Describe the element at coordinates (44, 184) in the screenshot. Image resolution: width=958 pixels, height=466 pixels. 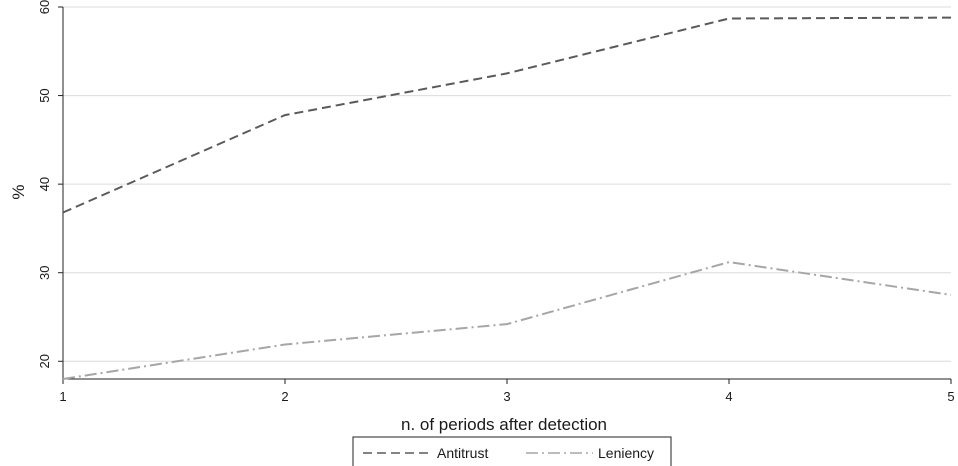
I see `y-tick-label-40: 40` at that location.